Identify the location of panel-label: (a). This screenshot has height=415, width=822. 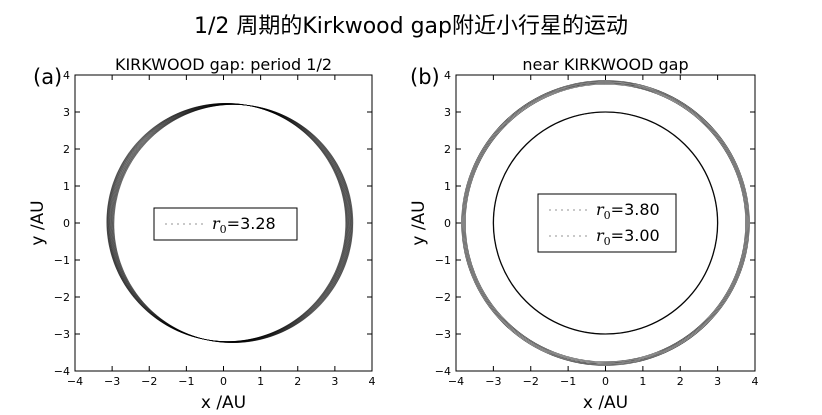
(47, 77).